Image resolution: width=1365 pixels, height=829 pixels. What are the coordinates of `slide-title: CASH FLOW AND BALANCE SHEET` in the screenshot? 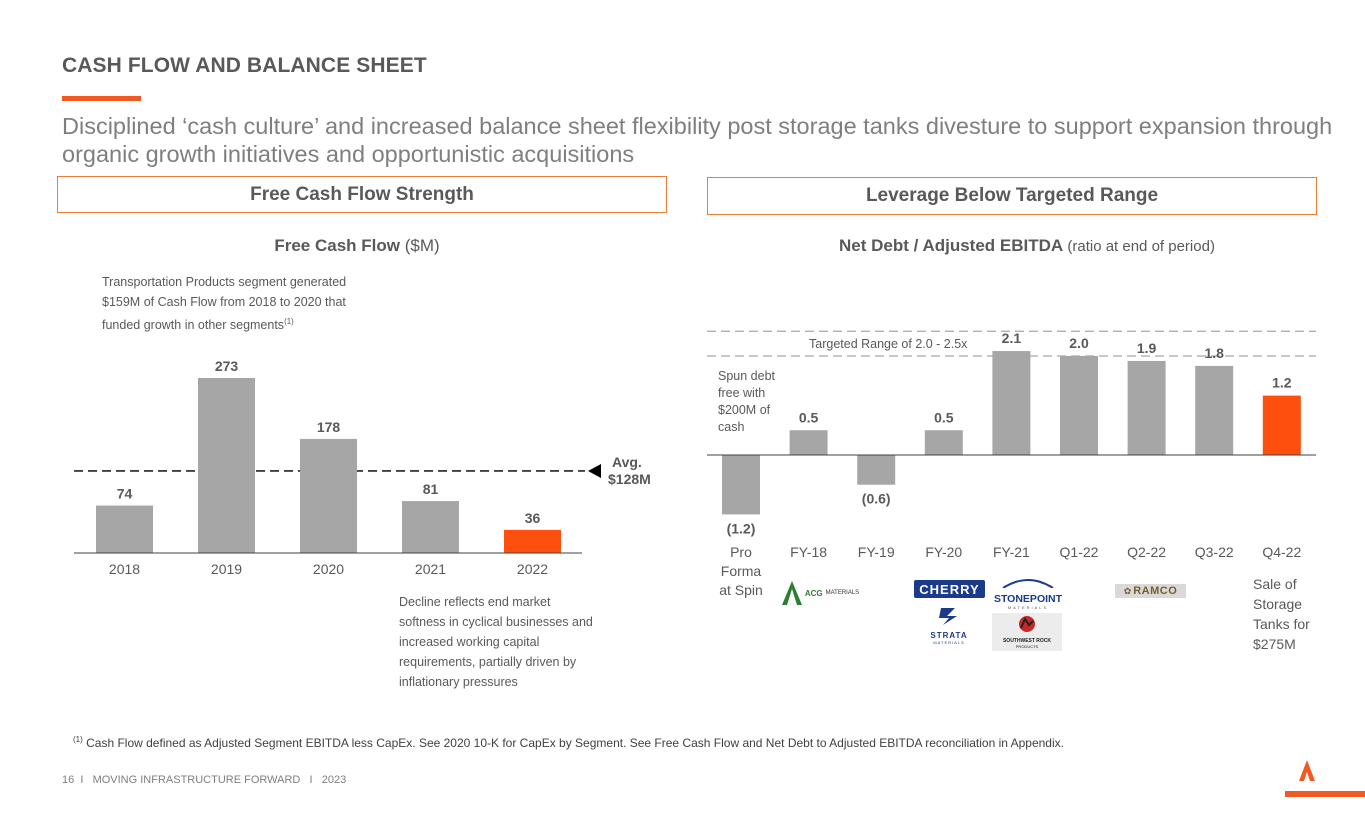 It's located at (244, 65).